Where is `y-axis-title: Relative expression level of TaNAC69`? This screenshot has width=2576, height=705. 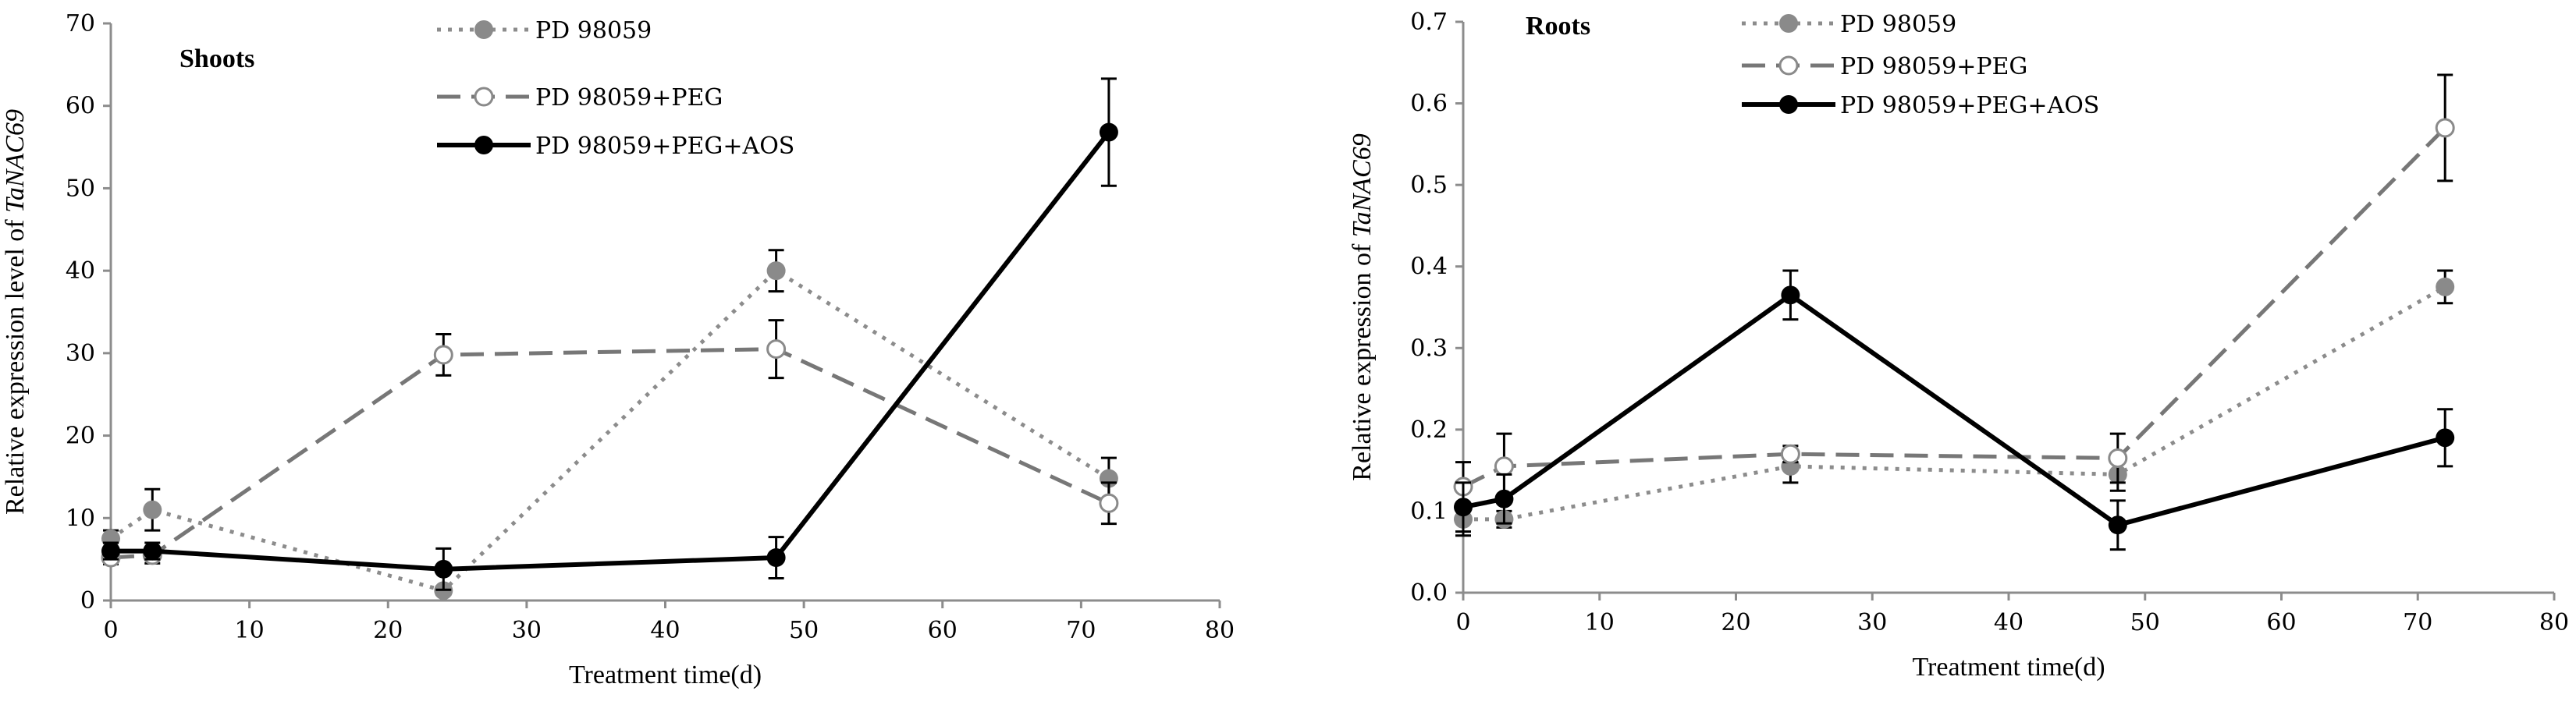 y-axis-title: Relative expression level of TaNAC69 is located at coordinates (16, 312).